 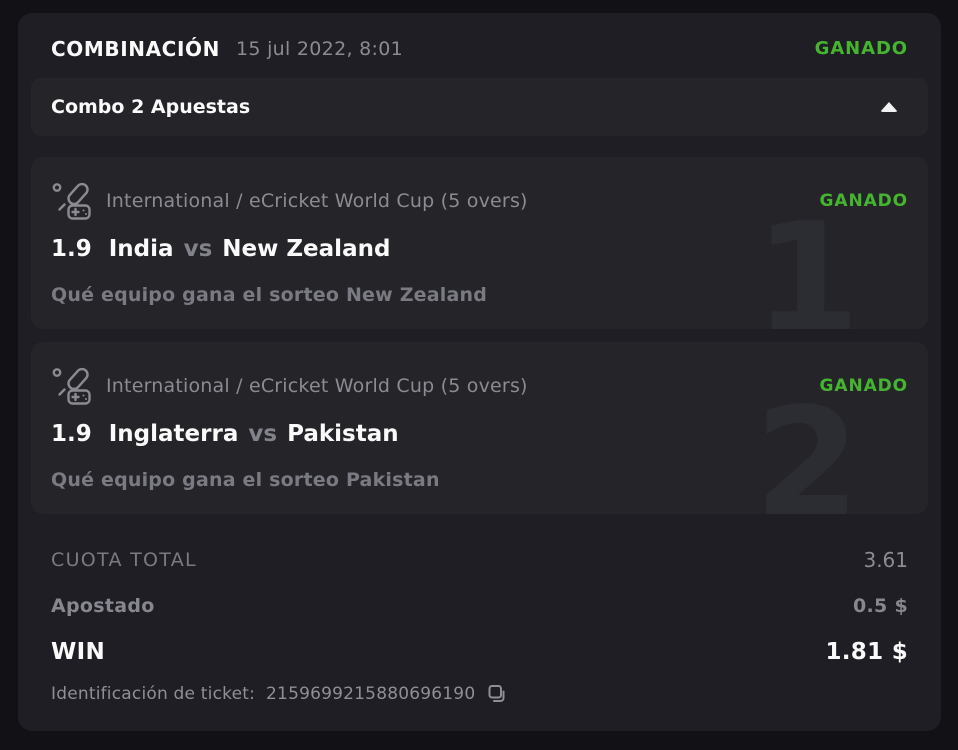 What do you see at coordinates (807, 260) in the screenshot?
I see `bet-number-watermark: 1` at bounding box center [807, 260].